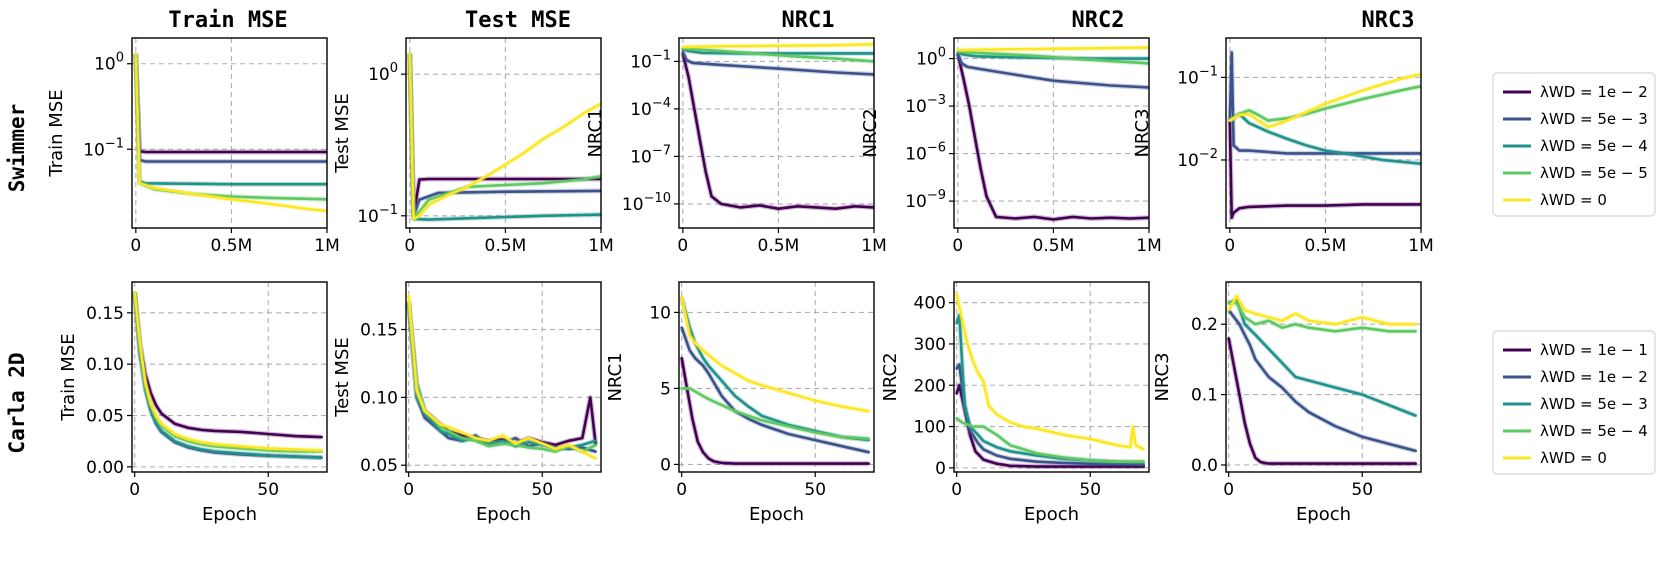 This screenshot has height=580, width=1661. Describe the element at coordinates (1594, 377) in the screenshot. I see `legend-entry: λWD = 1e − 2` at that location.